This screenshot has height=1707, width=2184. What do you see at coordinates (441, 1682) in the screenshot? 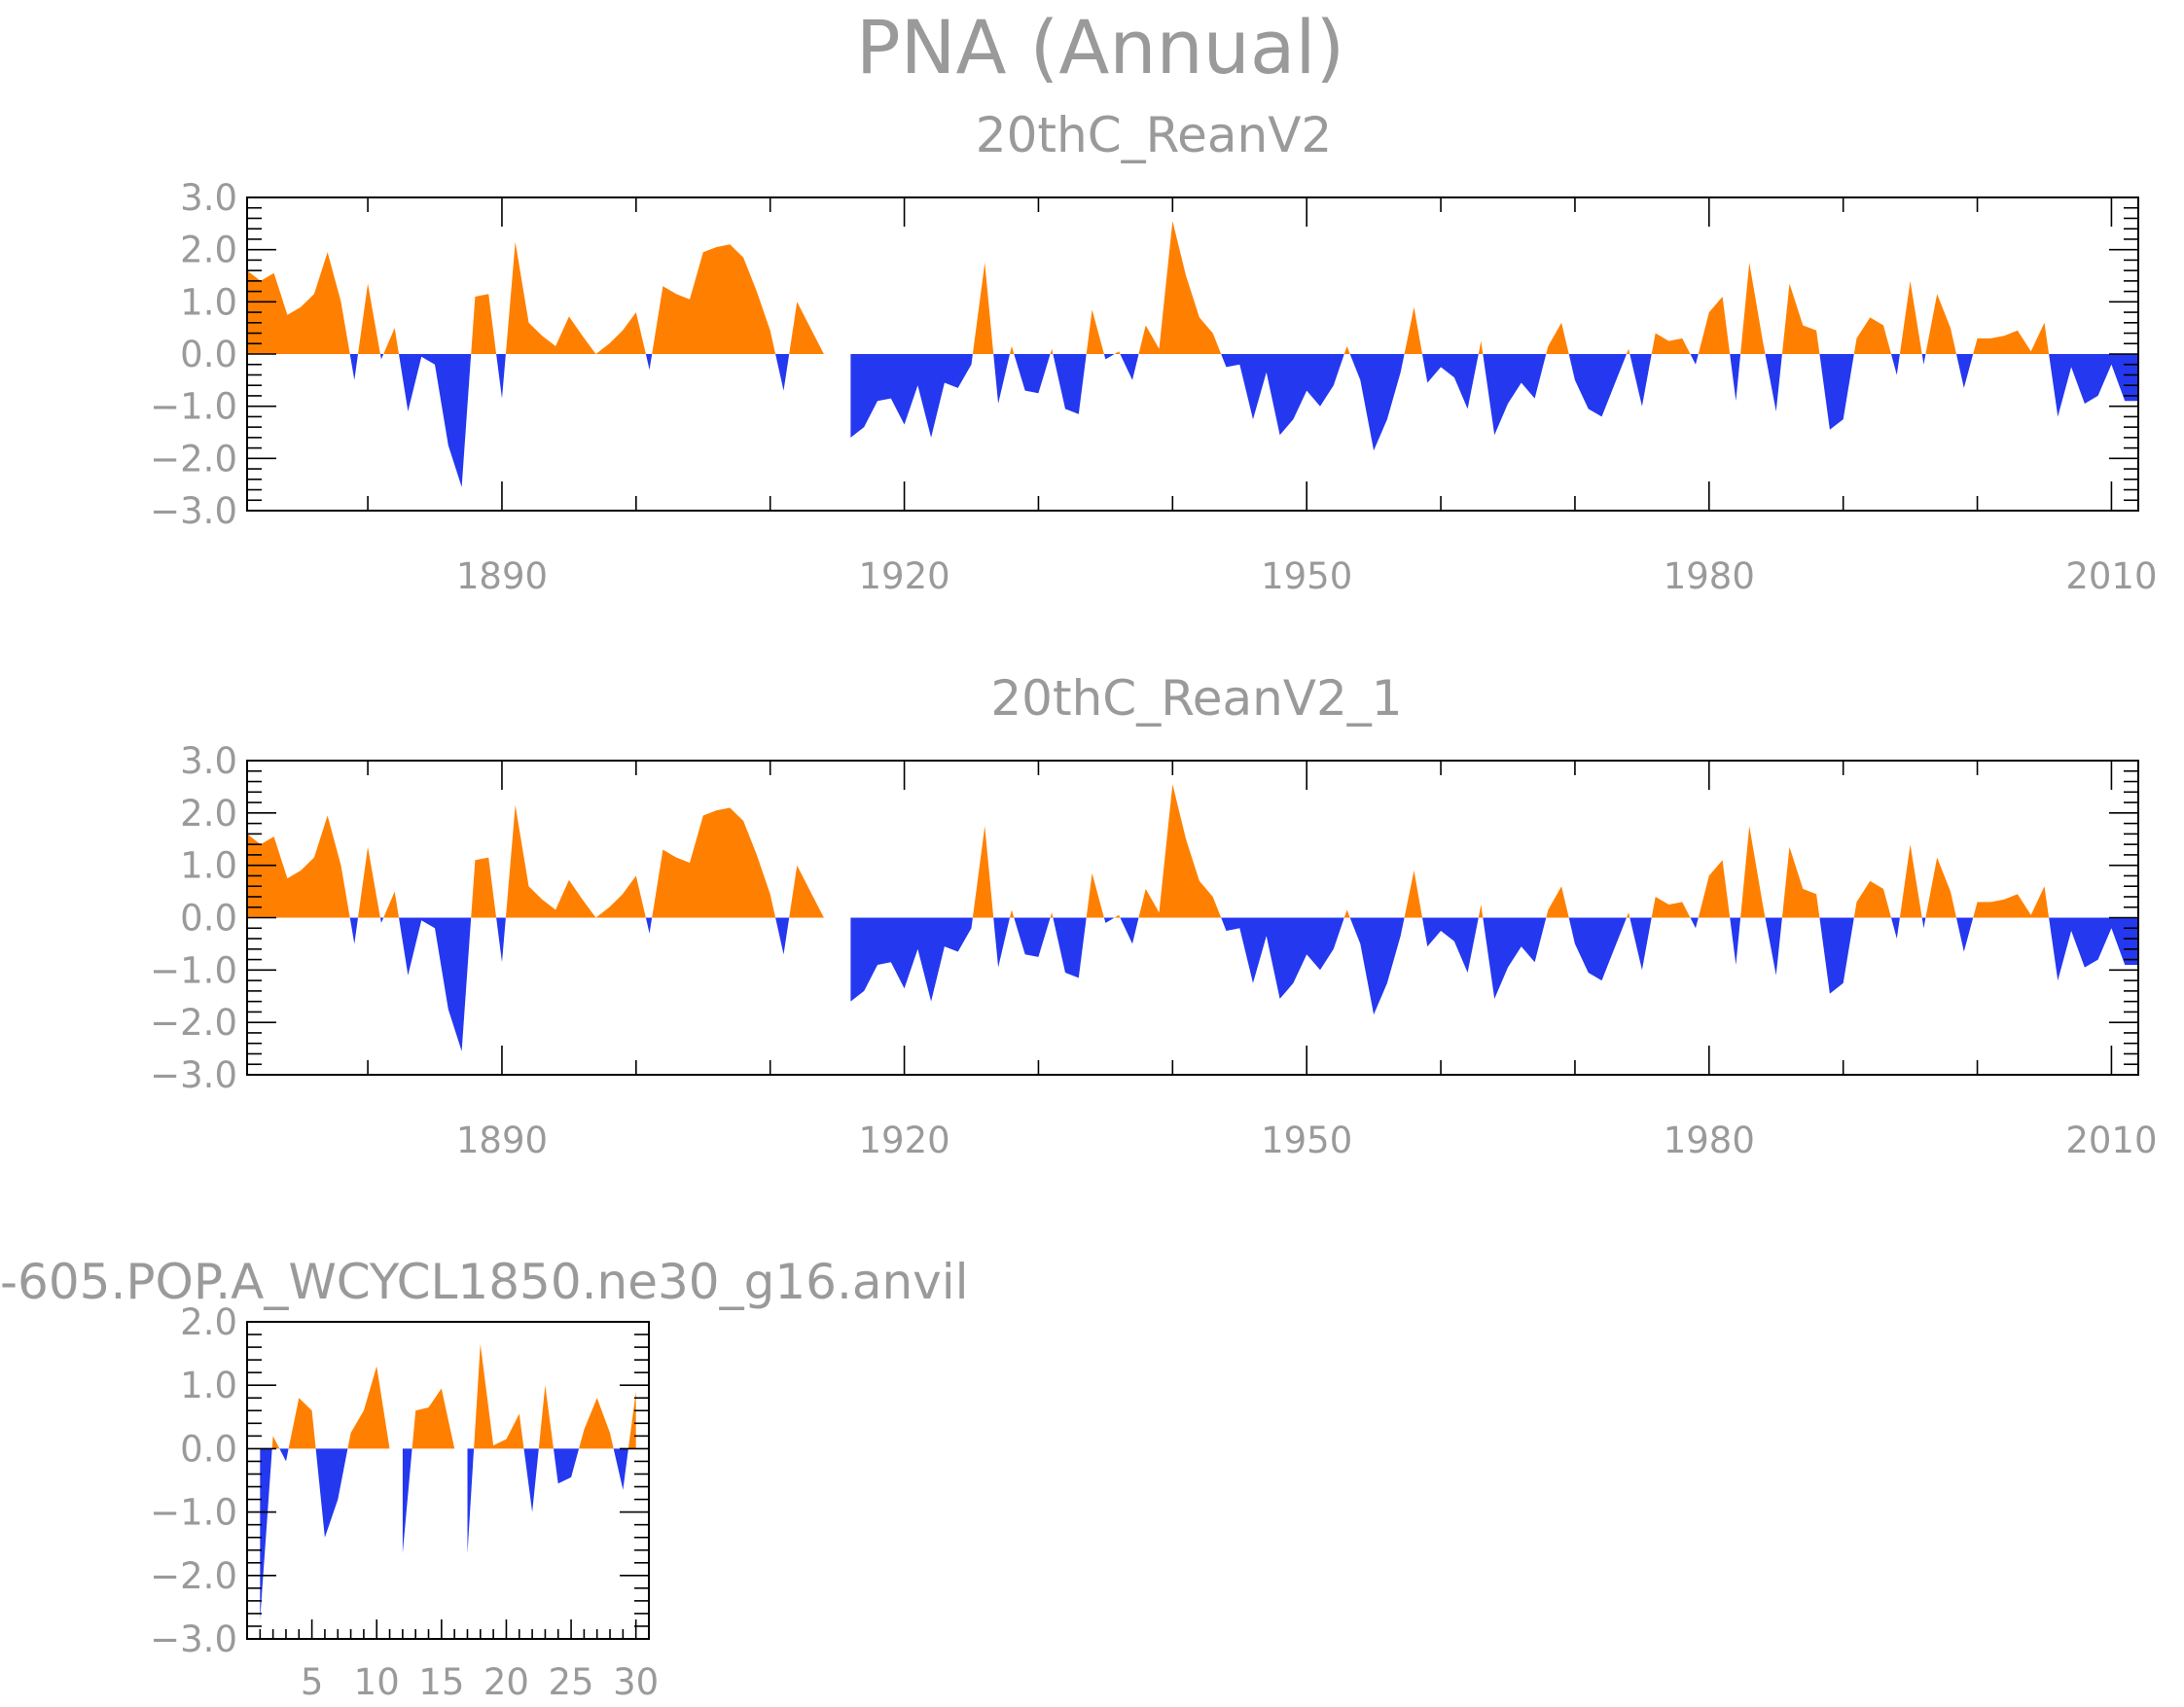
I see `xtick-label: 15` at bounding box center [441, 1682].